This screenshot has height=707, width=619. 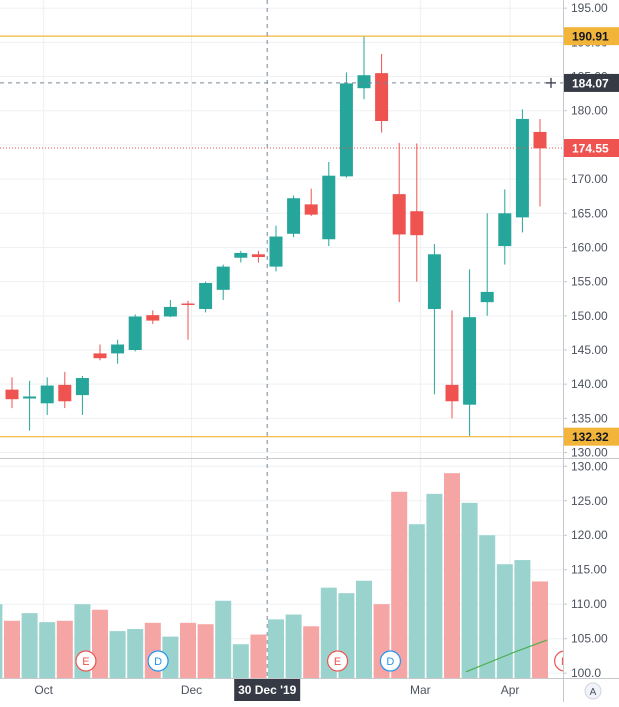 I want to click on price-tick-label: 145.00, so click(x=589, y=350).